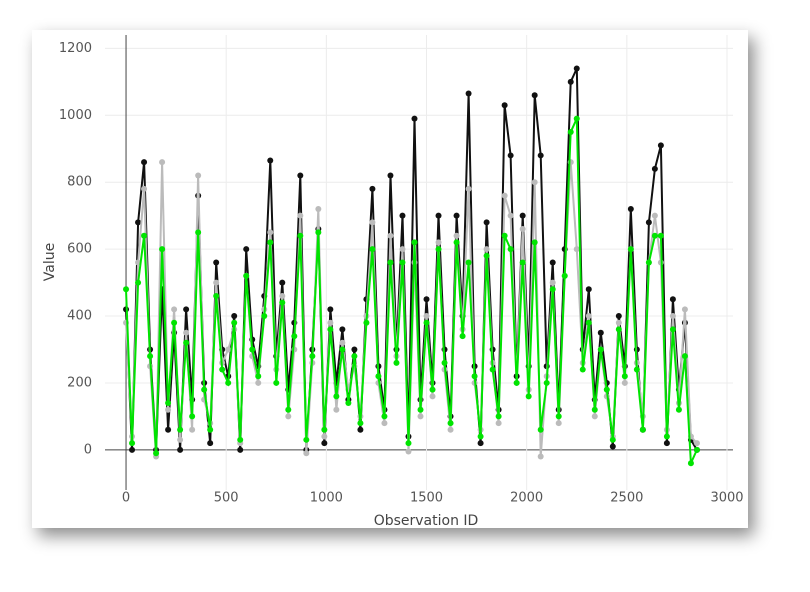 The width and height of the screenshot is (810, 592). Describe the element at coordinates (126, 498) in the screenshot. I see `x-tick-label: 0` at that location.